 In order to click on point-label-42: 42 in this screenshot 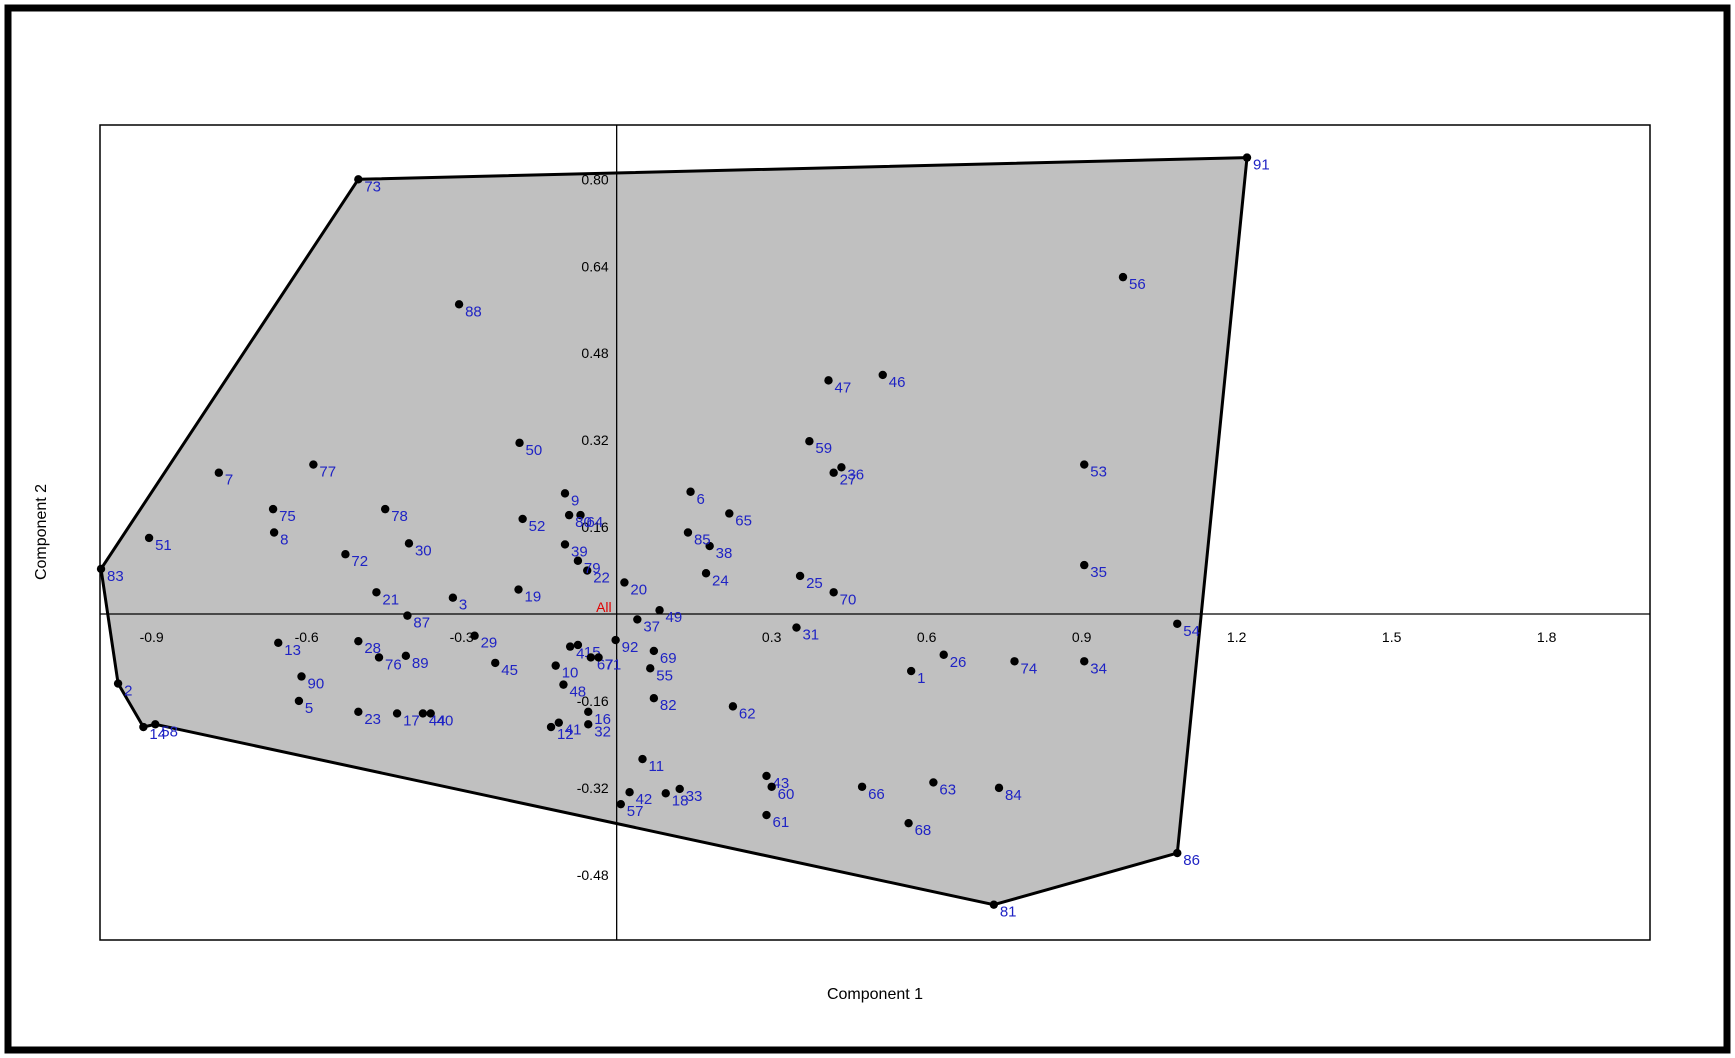, I will do `click(644, 799)`.